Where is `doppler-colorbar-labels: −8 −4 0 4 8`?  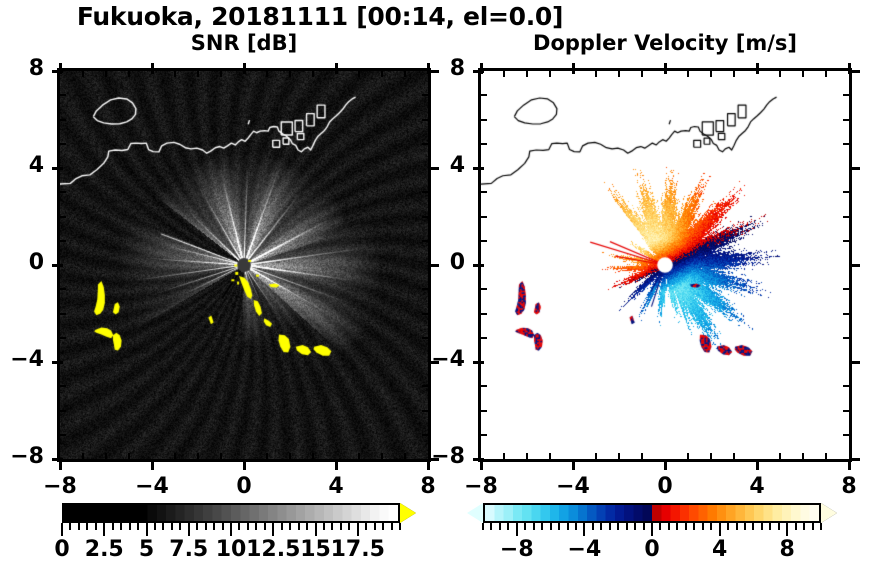
doppler-colorbar-labels: −8 −4 0 4 8 is located at coordinates (652, 551).